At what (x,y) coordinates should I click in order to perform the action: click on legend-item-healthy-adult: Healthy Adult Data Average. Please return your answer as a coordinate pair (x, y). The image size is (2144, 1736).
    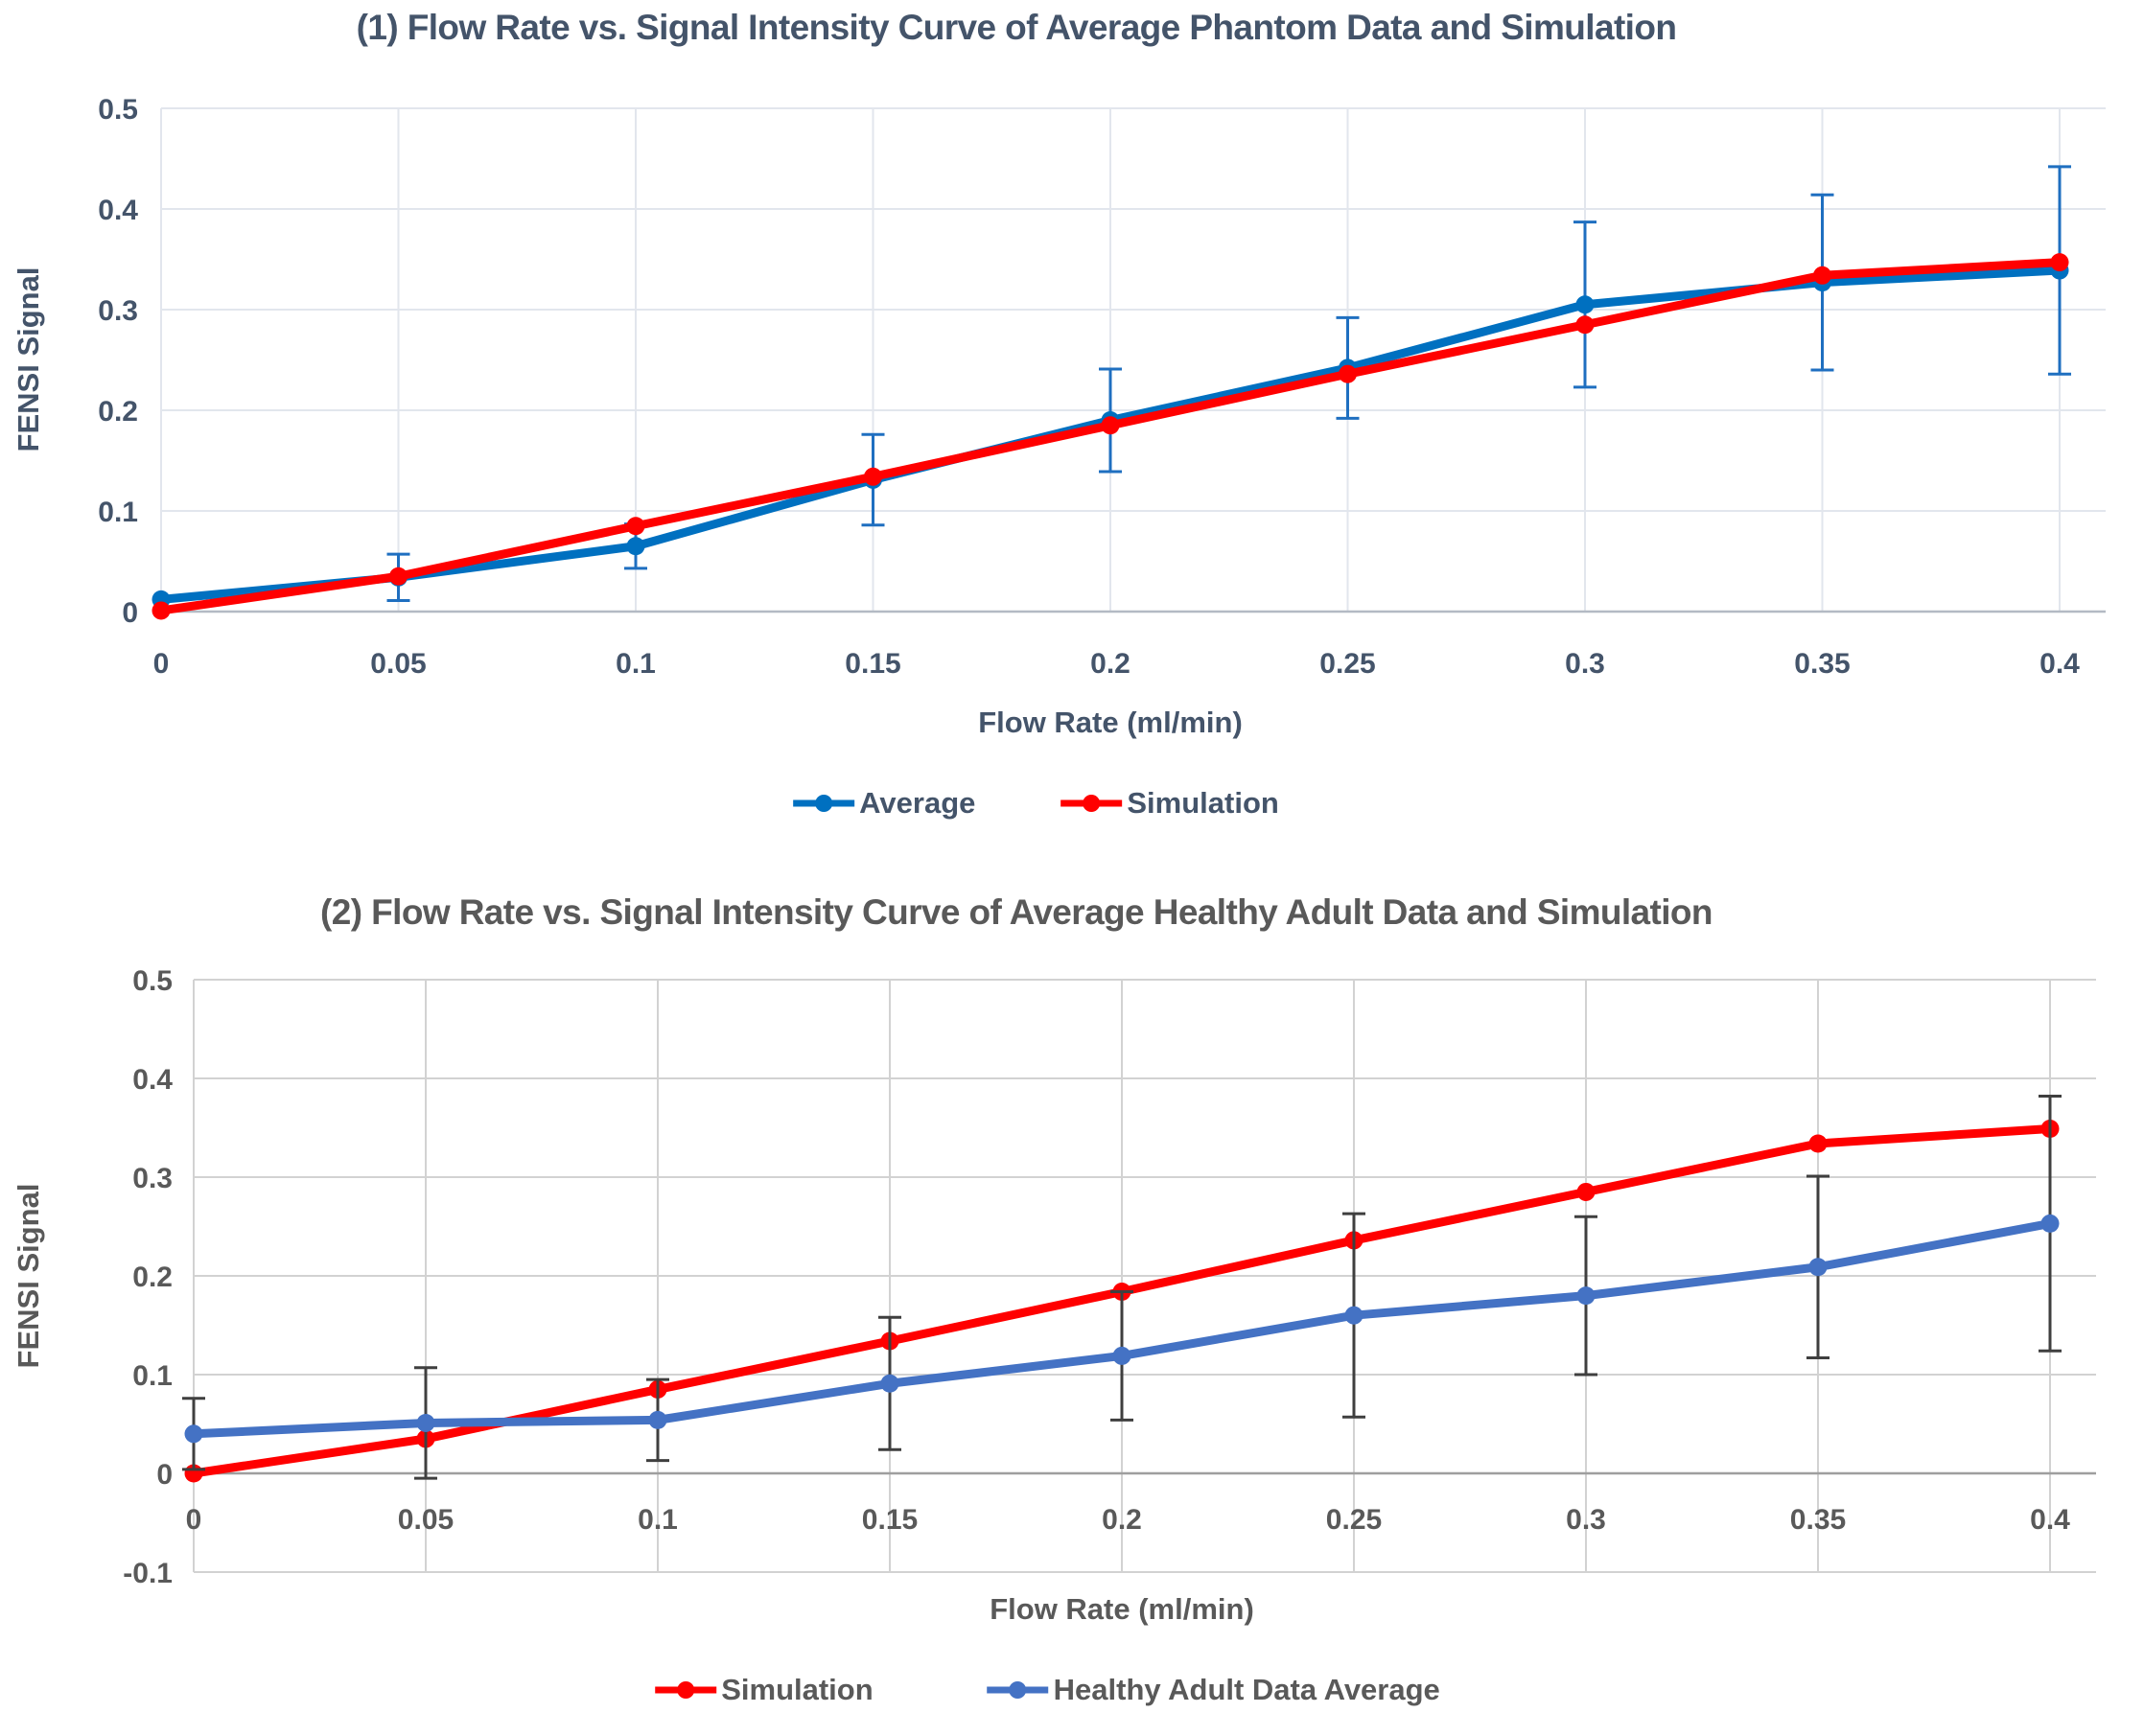
    Looking at the image, I should click on (1213, 1690).